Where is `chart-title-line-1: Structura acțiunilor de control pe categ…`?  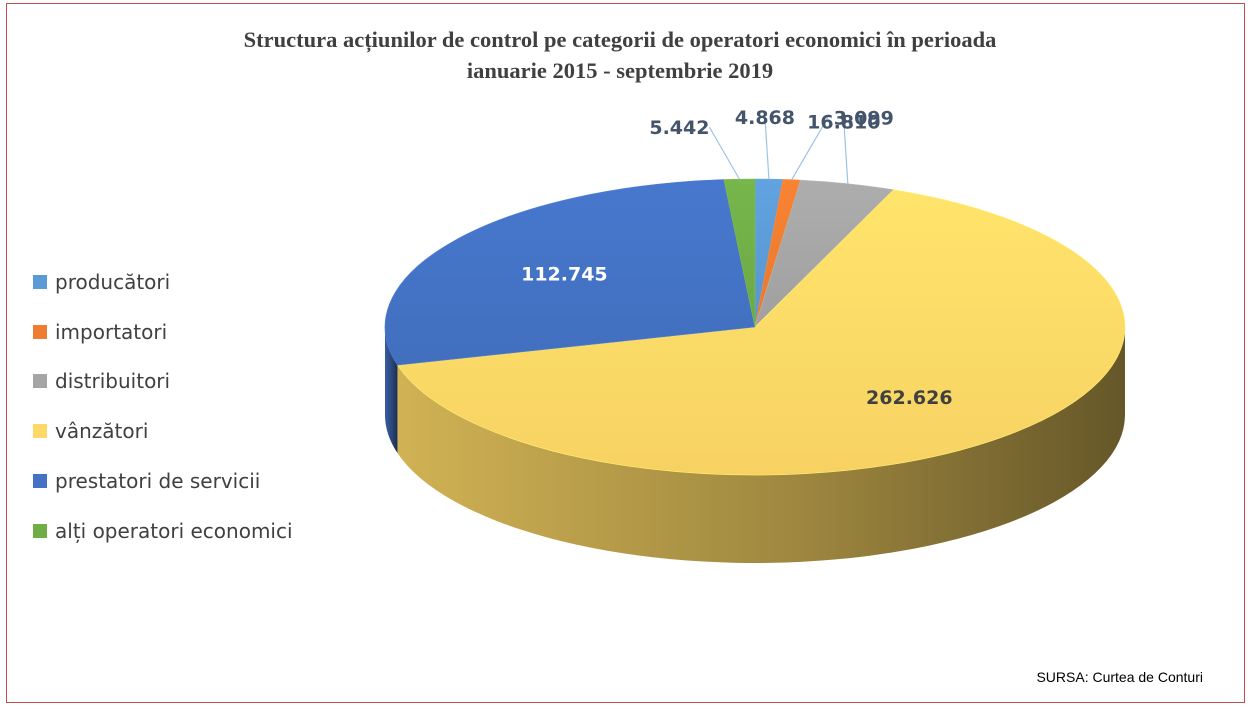
chart-title-line-1: Structura acțiunilor de control pe categ… is located at coordinates (620, 39).